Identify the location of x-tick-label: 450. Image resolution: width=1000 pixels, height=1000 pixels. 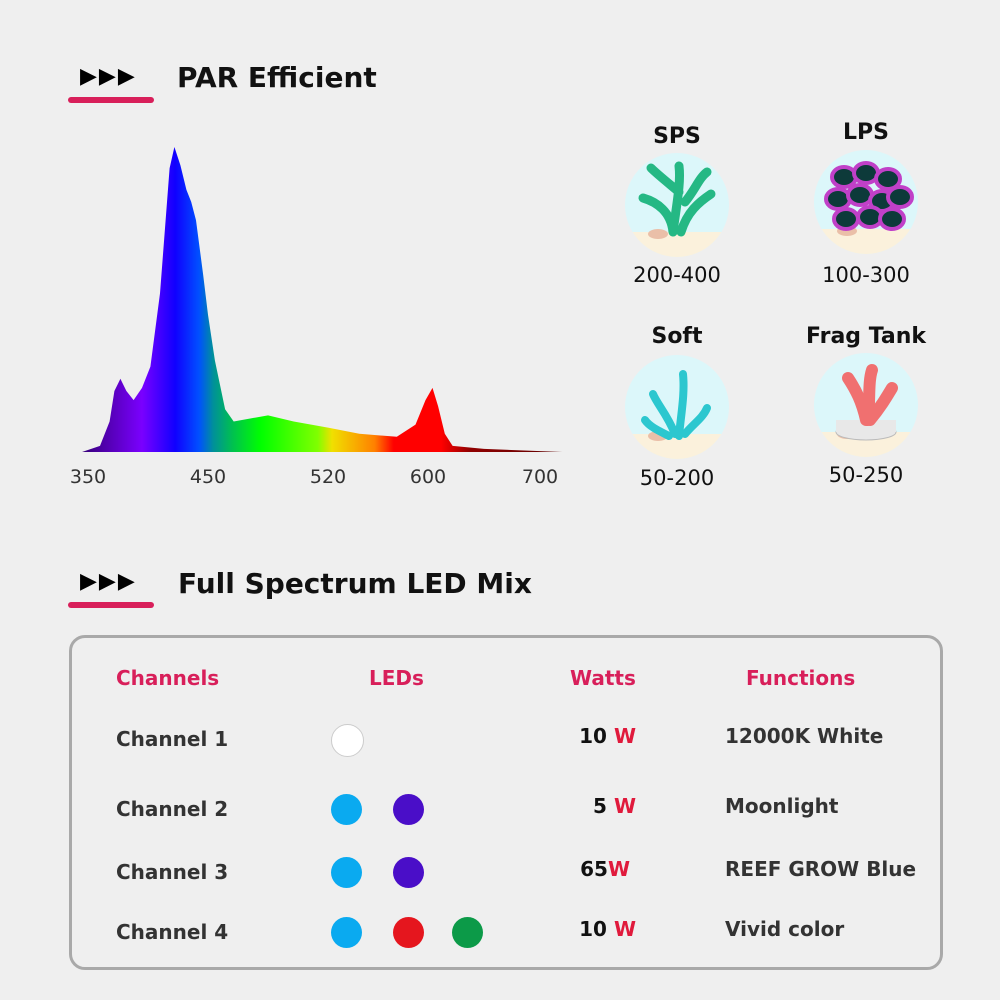
(208, 477).